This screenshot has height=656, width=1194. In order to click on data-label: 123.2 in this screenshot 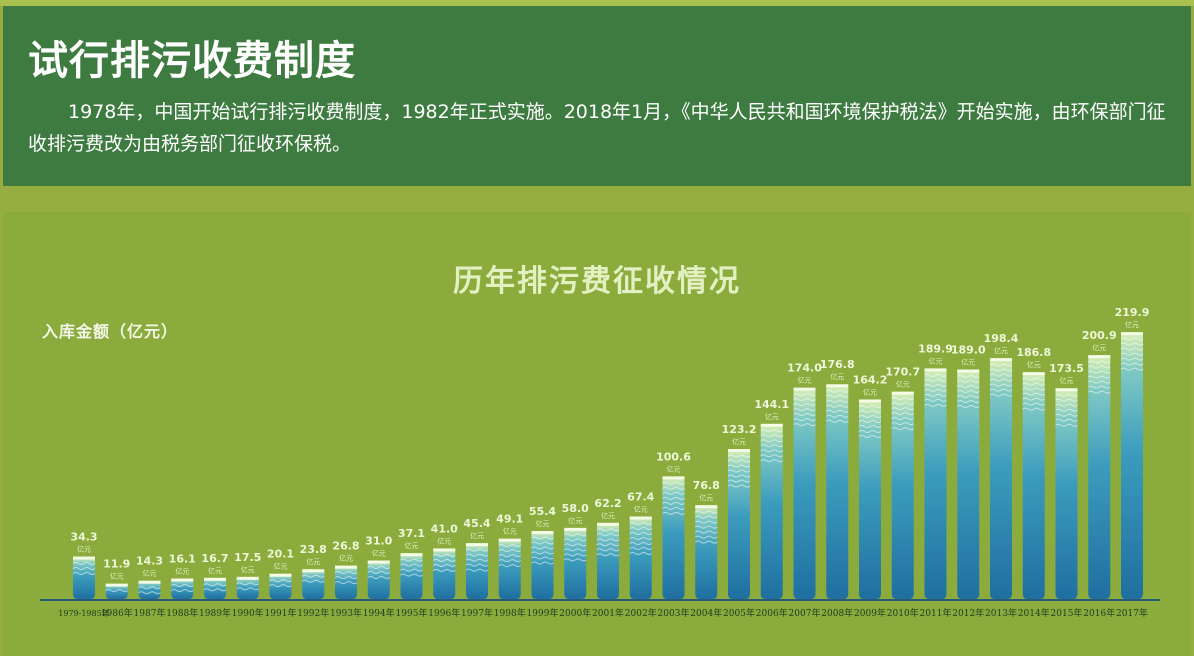, I will do `click(739, 429)`.